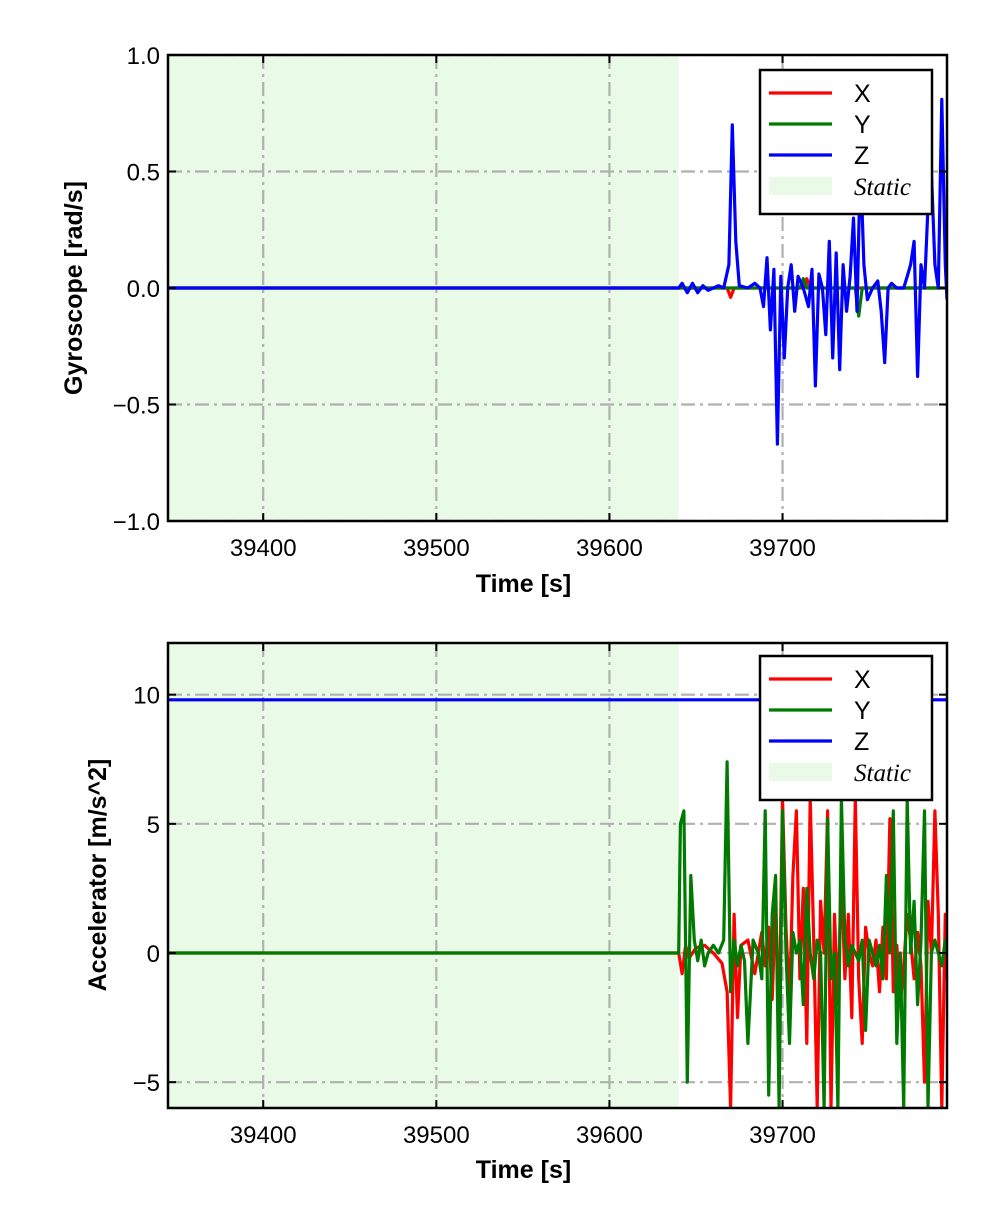 The height and width of the screenshot is (1228, 992). Describe the element at coordinates (146, 696) in the screenshot. I see `y-tick-label: 10` at that location.